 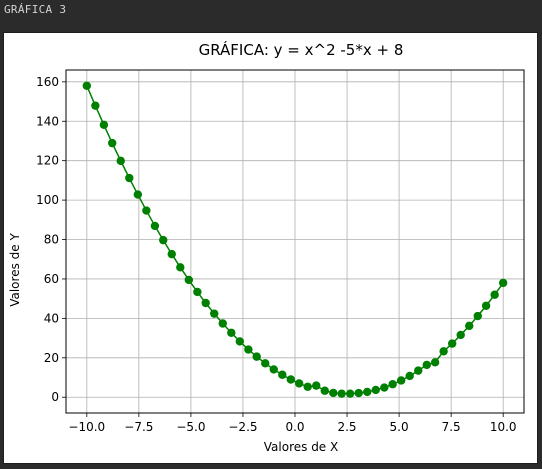 What do you see at coordinates (51, 318) in the screenshot?
I see `y-tick-label: 40` at bounding box center [51, 318].